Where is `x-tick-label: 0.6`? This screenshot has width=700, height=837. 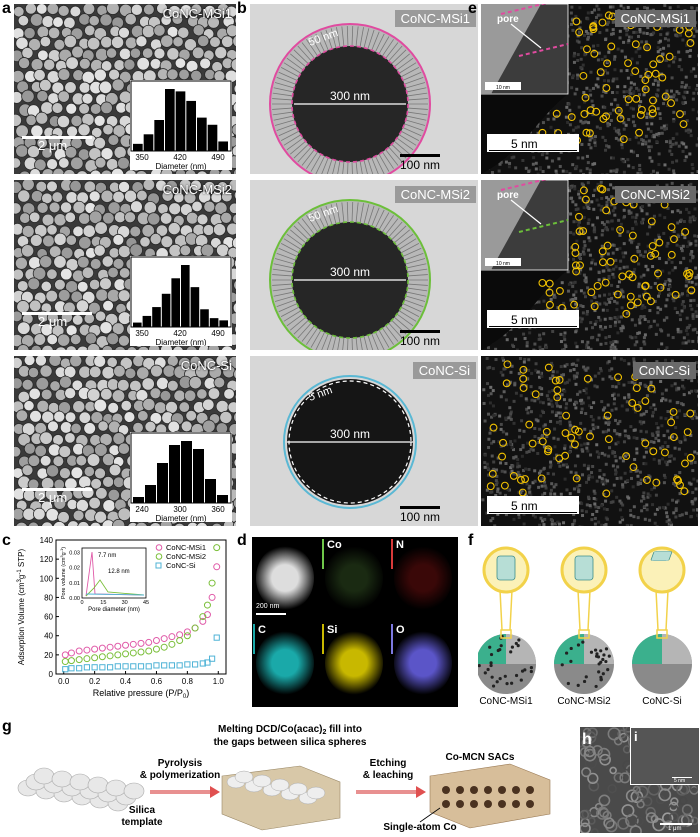
x-tick-label: 0.6 is located at coordinates (157, 681).